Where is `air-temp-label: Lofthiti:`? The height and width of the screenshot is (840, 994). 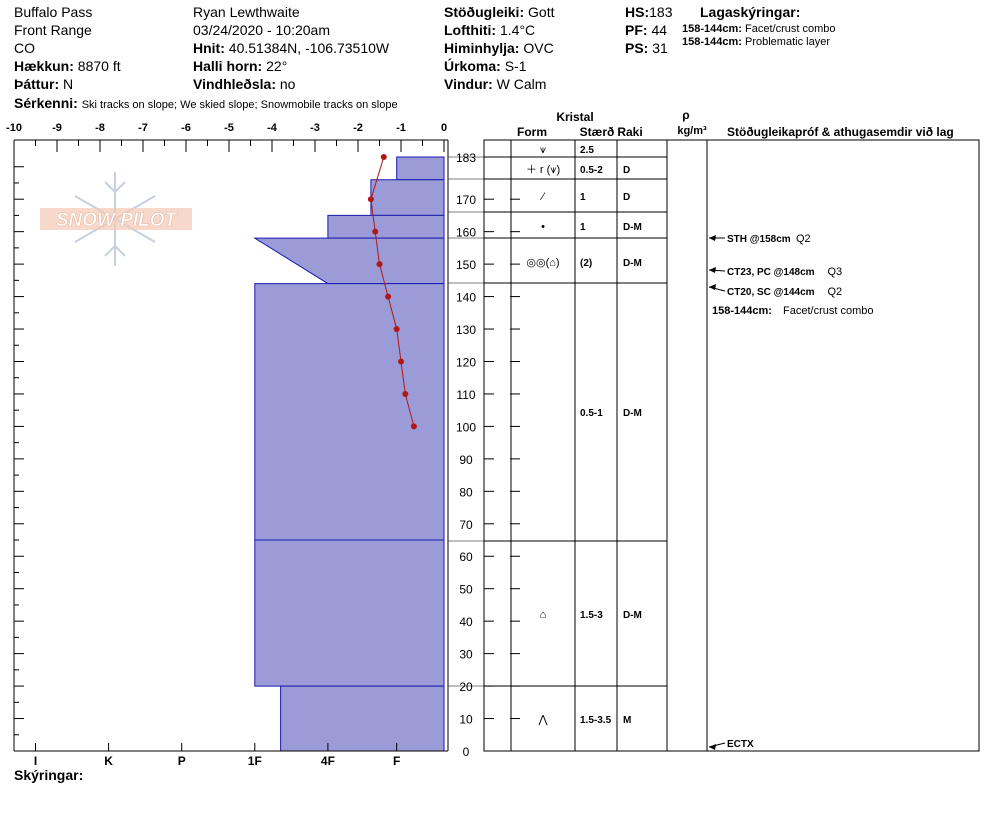
air-temp-label: Lofthiti: is located at coordinates (470, 30).